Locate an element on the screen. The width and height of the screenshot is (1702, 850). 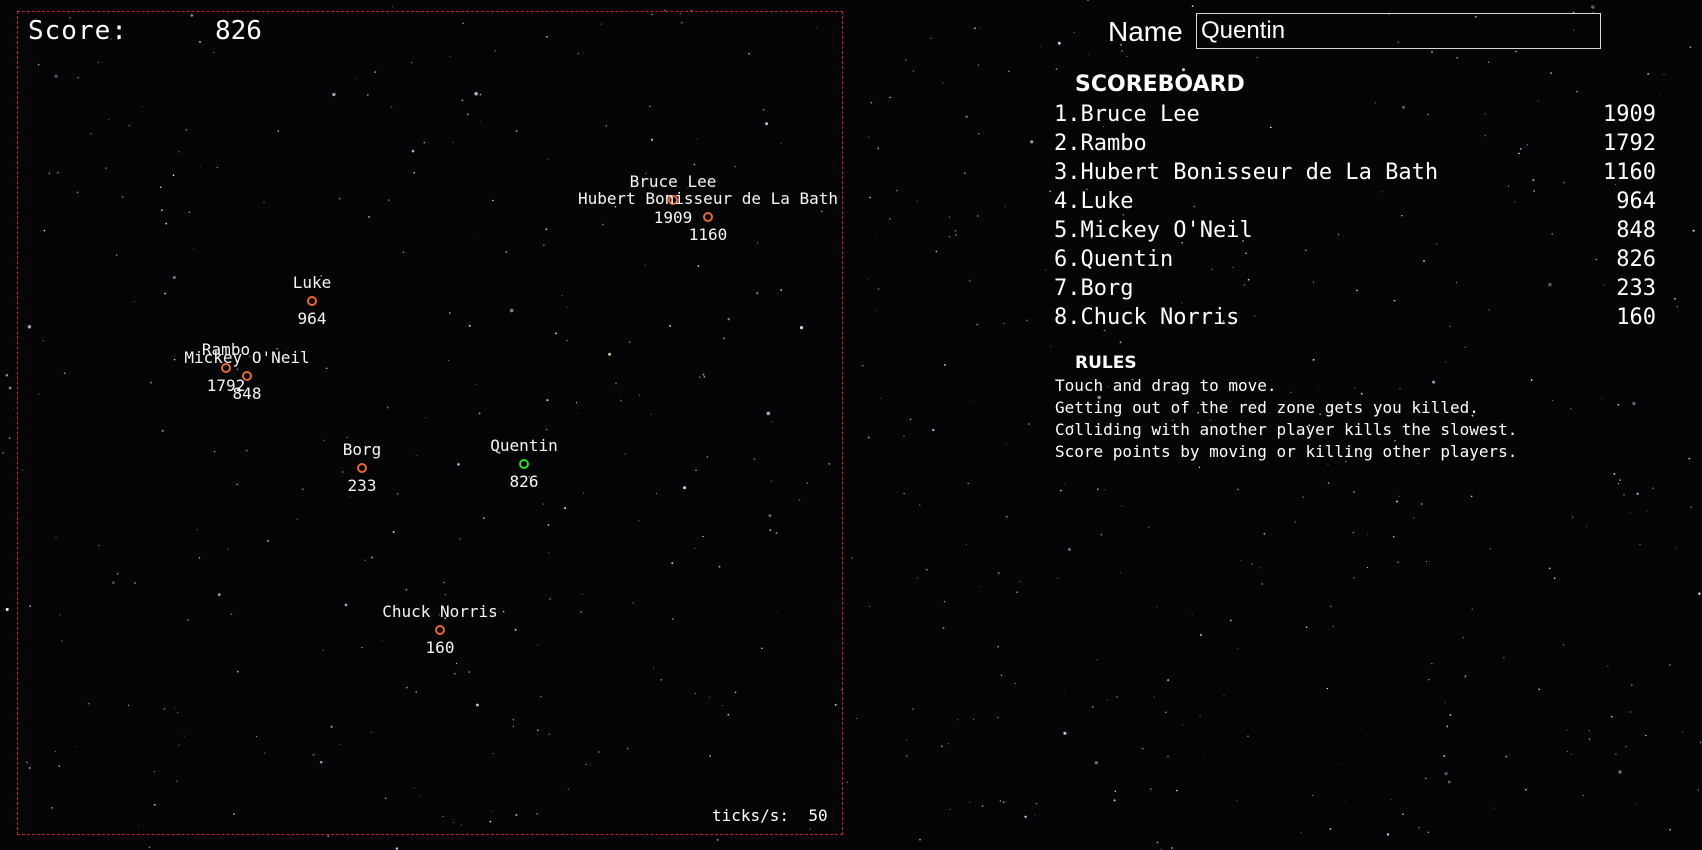
player-score: 964 is located at coordinates (312, 318).